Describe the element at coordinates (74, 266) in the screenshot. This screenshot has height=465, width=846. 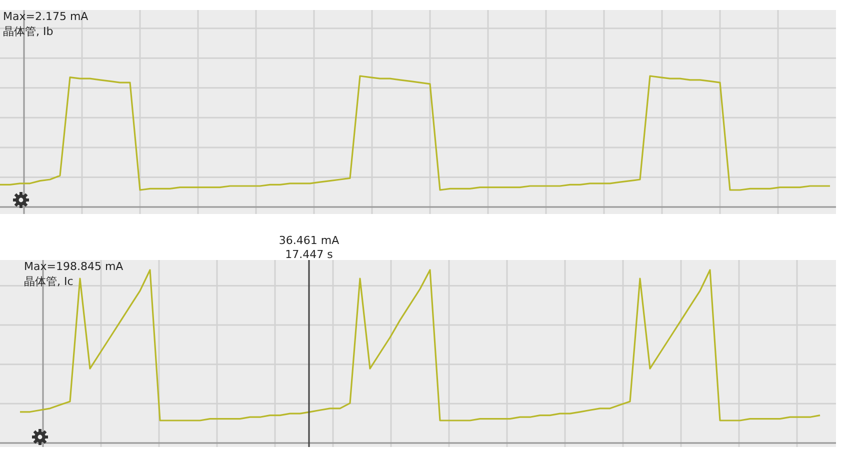
I see `annotation: Max=198.845 mA` at that location.